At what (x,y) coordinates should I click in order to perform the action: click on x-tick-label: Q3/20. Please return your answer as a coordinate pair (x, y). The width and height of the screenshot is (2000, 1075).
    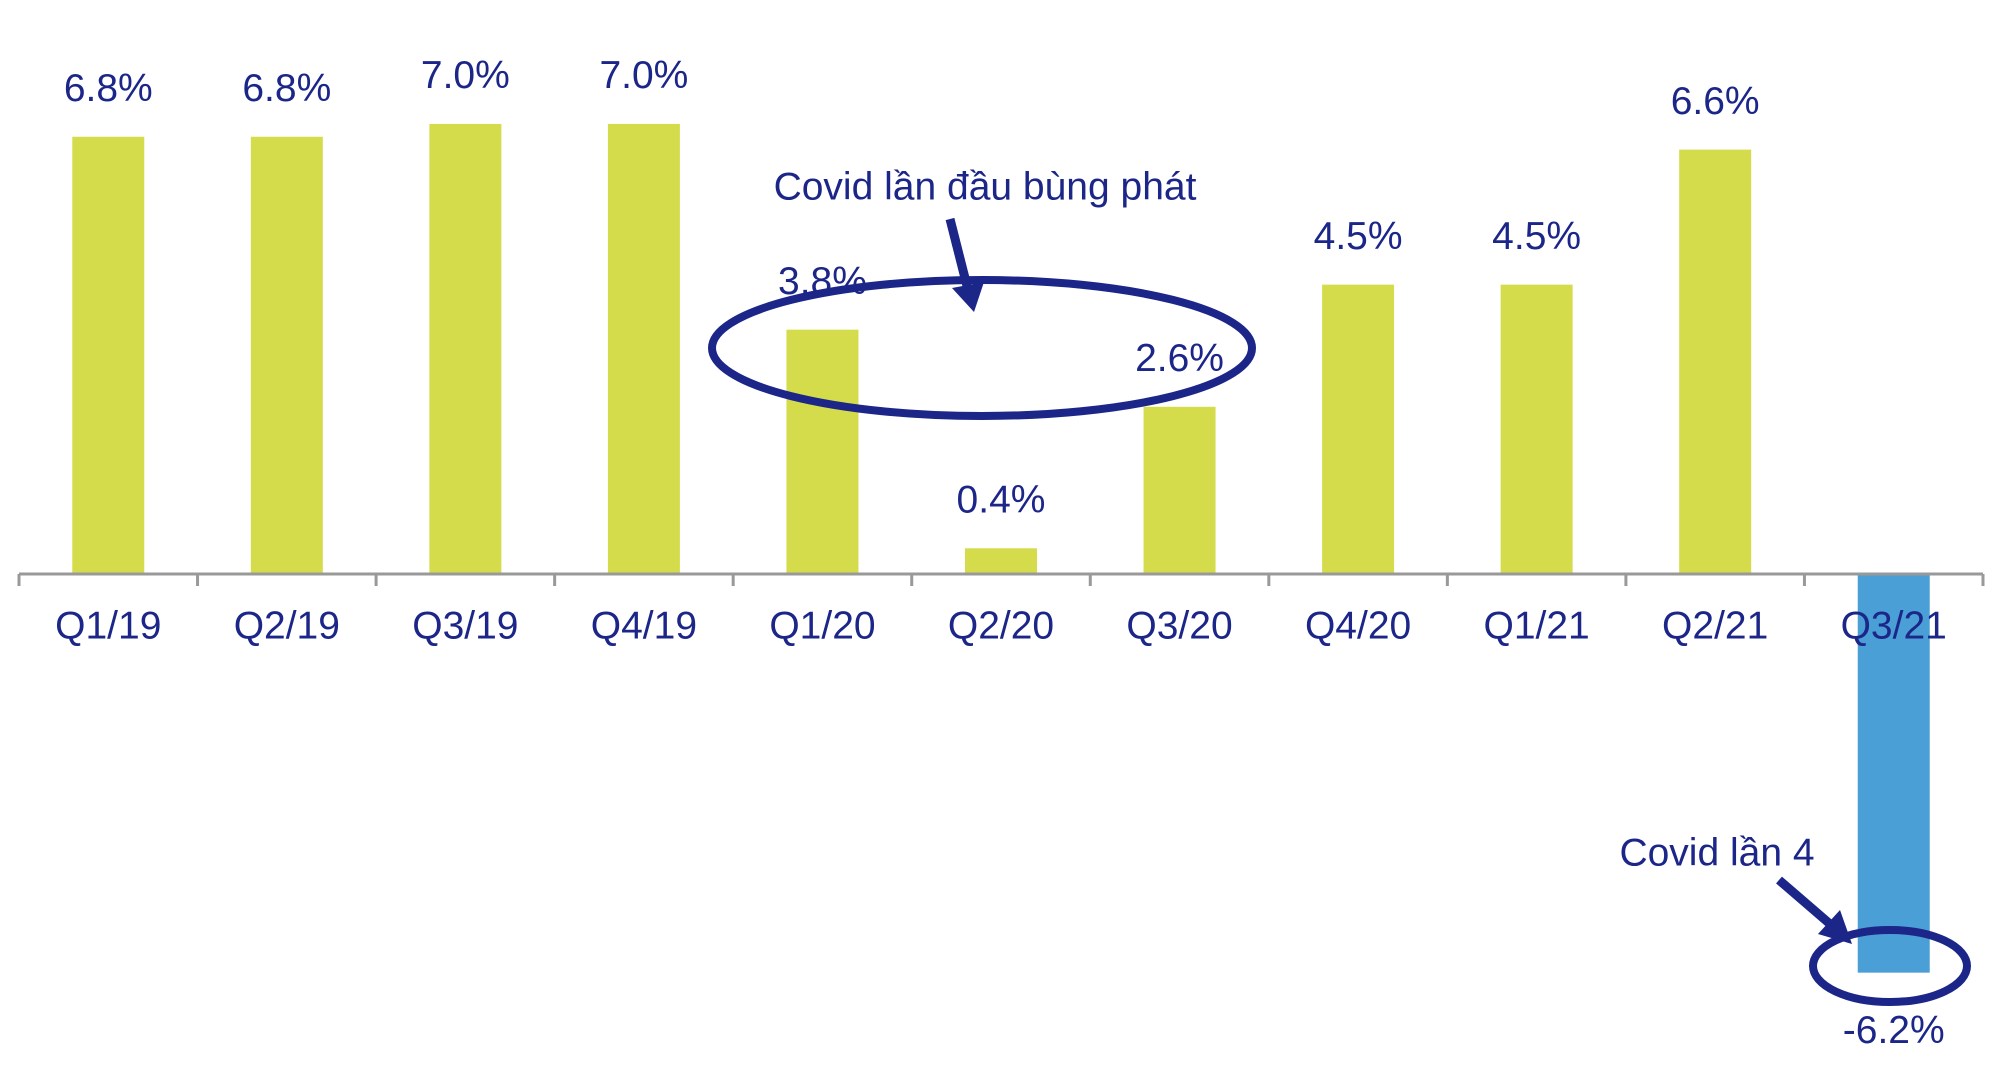
    Looking at the image, I should click on (1179, 625).